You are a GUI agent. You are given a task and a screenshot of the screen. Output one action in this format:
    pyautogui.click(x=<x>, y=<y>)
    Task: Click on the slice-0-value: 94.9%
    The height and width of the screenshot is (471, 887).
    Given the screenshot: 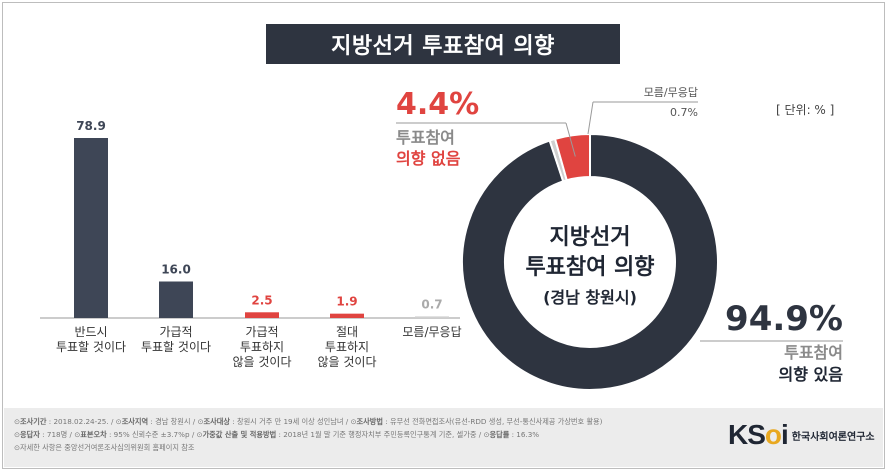 What is the action you would take?
    pyautogui.click(x=784, y=319)
    